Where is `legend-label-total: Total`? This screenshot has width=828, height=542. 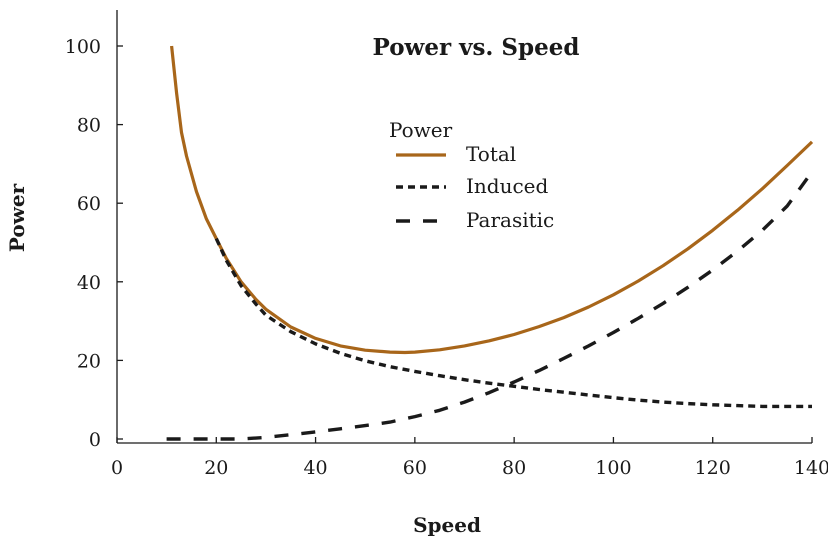 legend-label-total: Total is located at coordinates (491, 154).